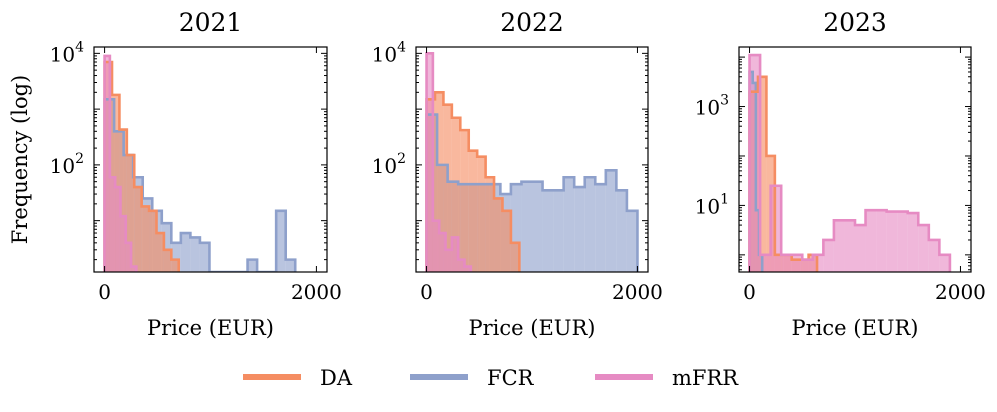 The image size is (997, 412). What do you see at coordinates (705, 378) in the screenshot?
I see `legend-label-mFRR: mFRR` at bounding box center [705, 378].